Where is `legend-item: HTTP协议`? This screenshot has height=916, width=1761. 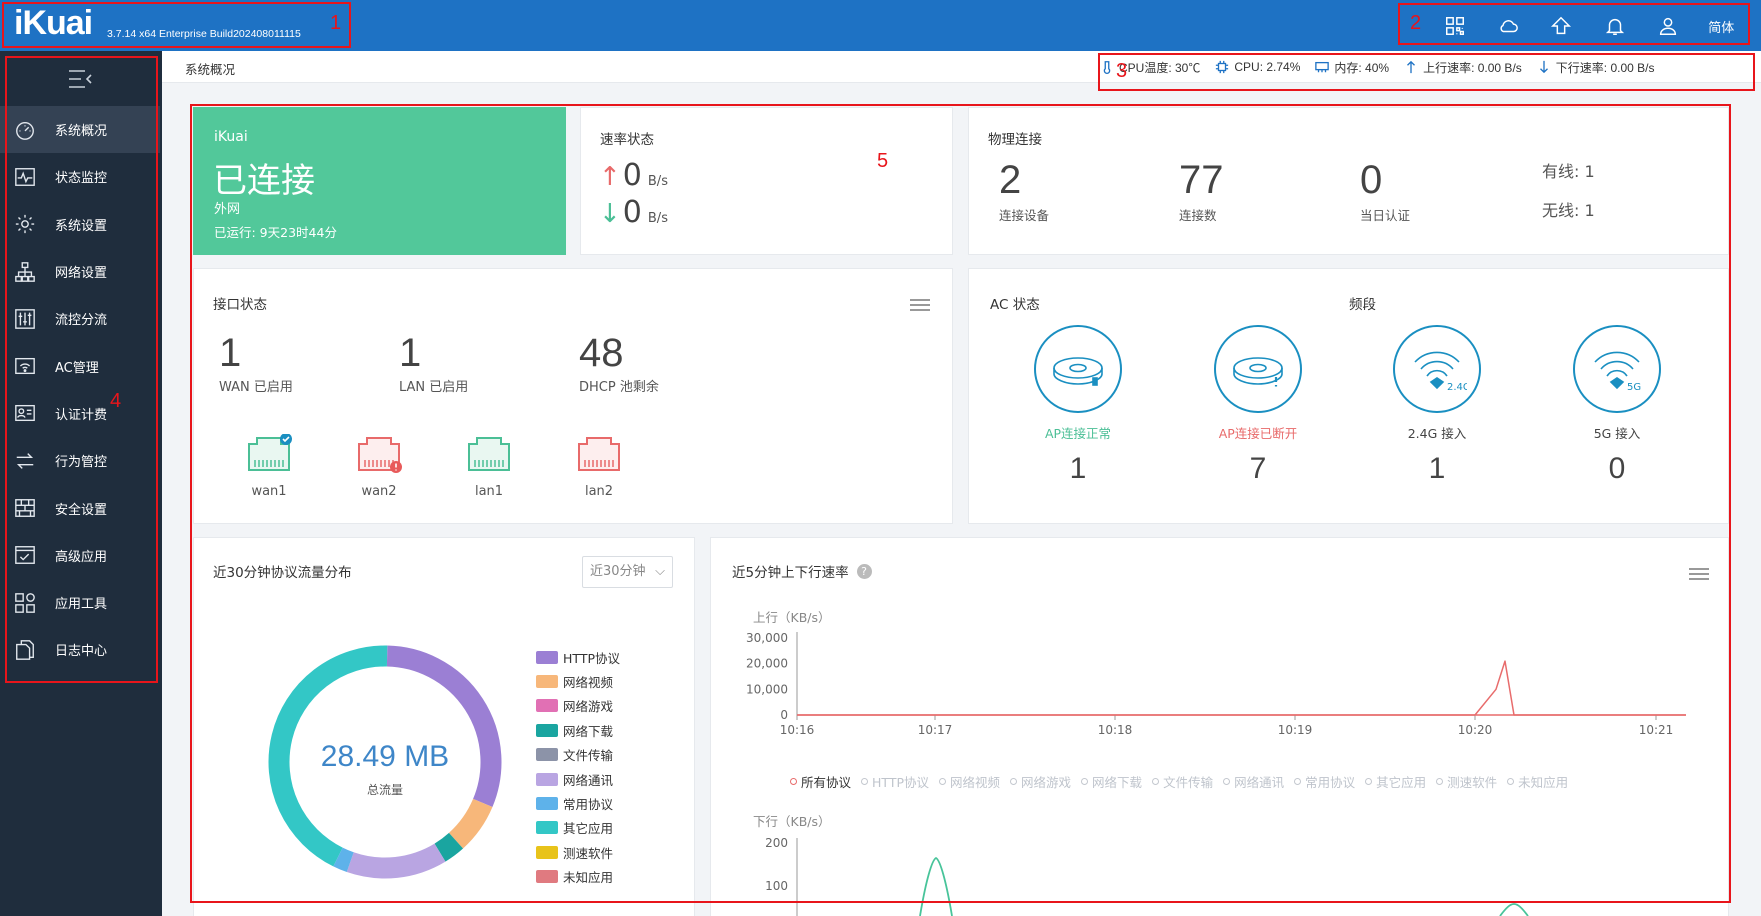
legend-item: HTTP协议 is located at coordinates (578, 657).